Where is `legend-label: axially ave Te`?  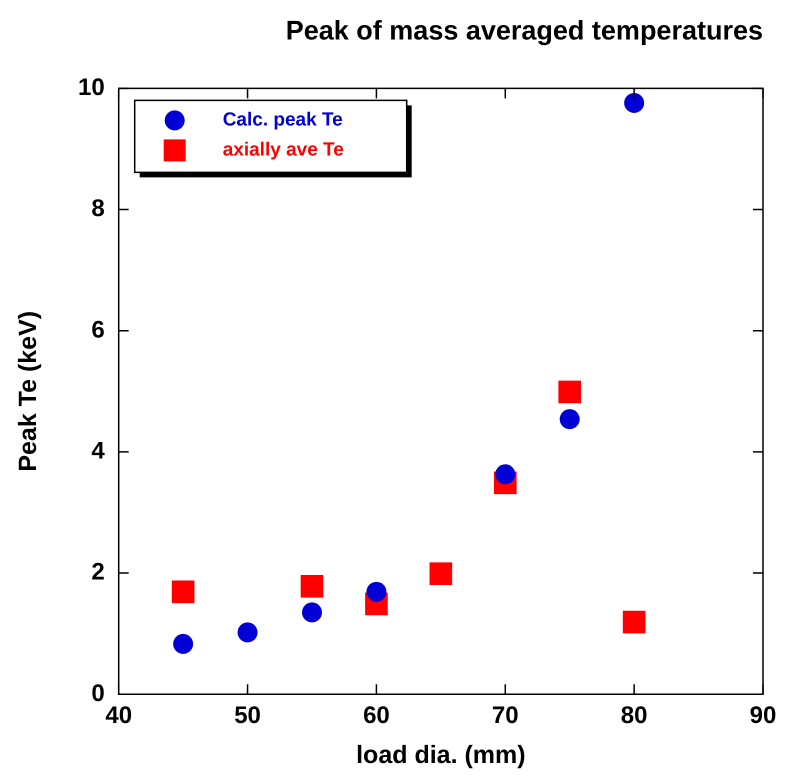 legend-label: axially ave Te is located at coordinates (283, 150).